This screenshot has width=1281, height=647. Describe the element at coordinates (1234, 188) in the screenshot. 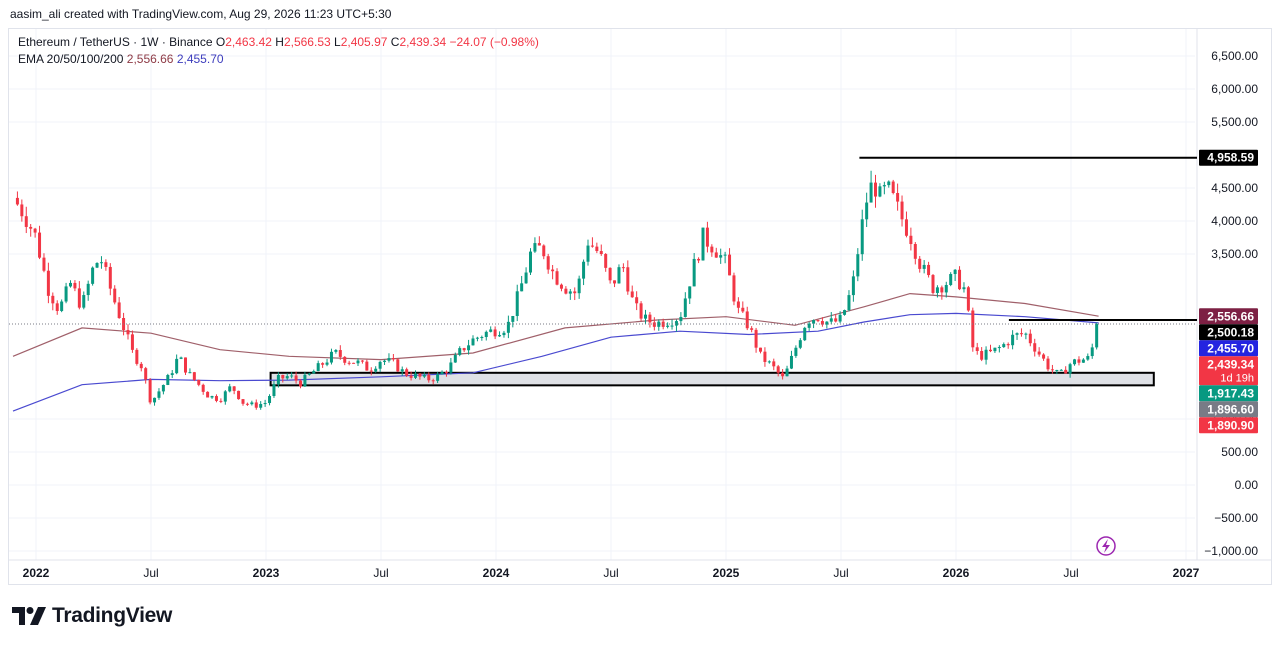

I see `y-tick-label: 4,500.00` at that location.